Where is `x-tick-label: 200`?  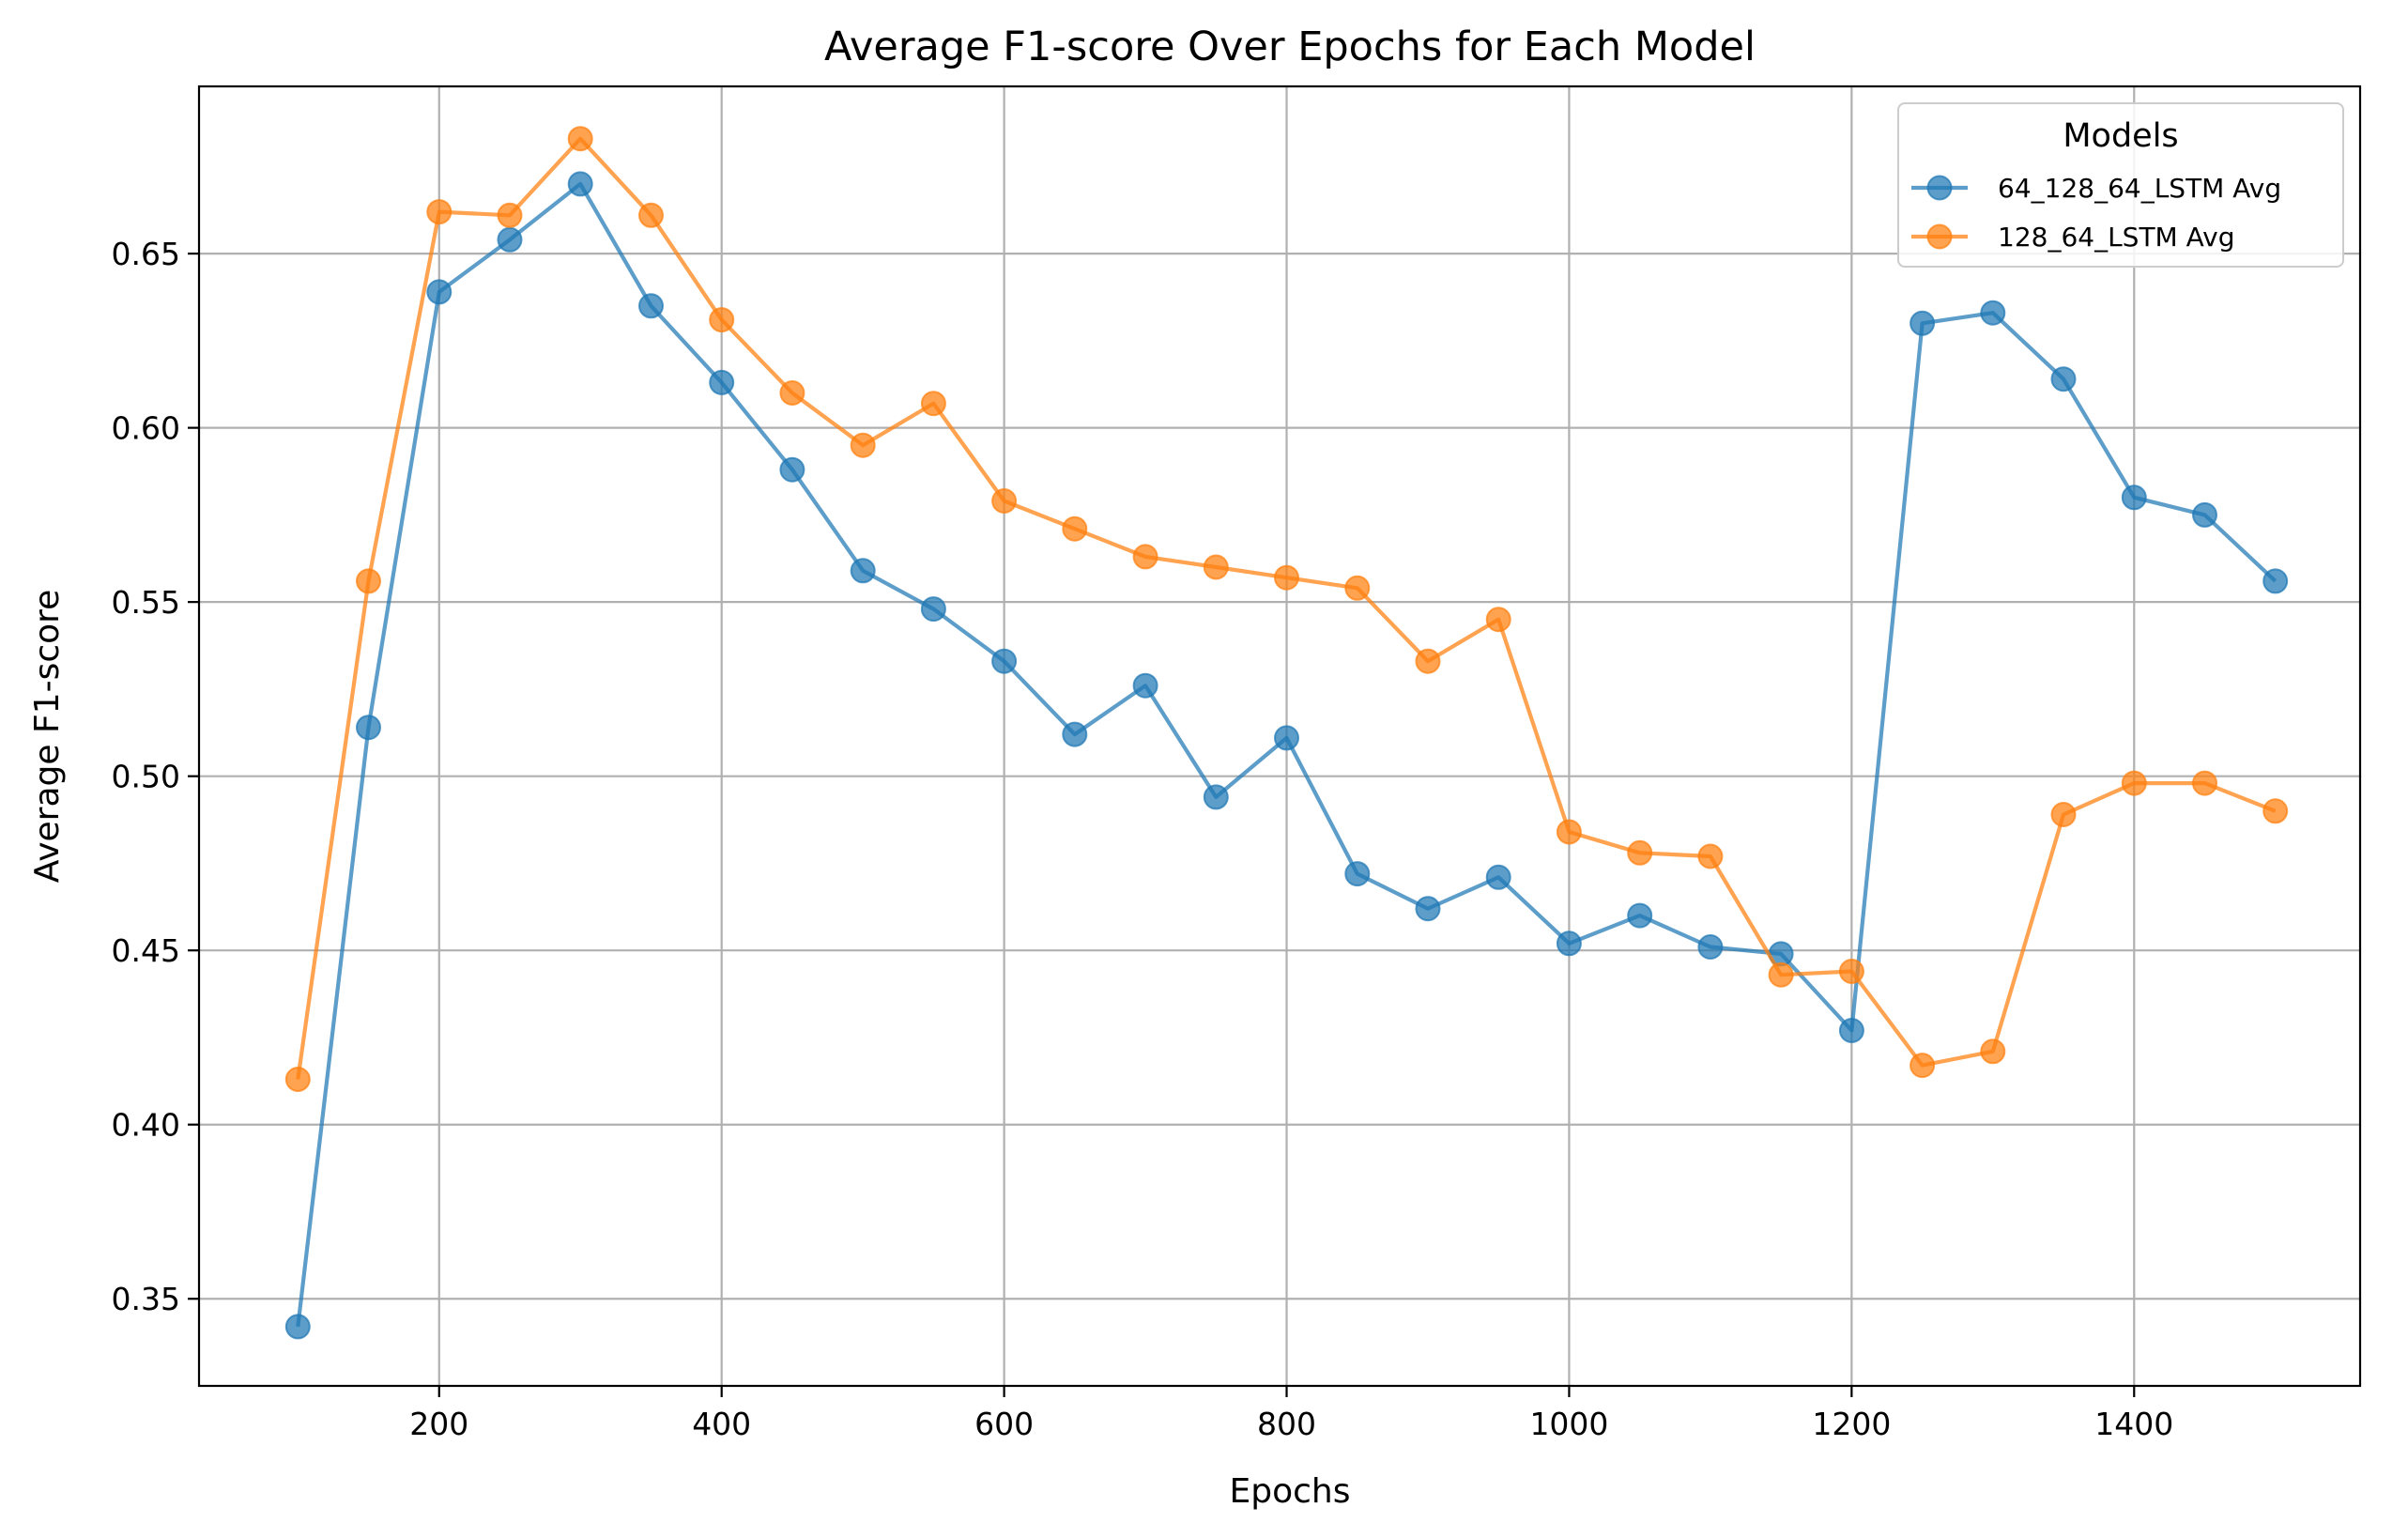
x-tick-label: 200 is located at coordinates (439, 1424).